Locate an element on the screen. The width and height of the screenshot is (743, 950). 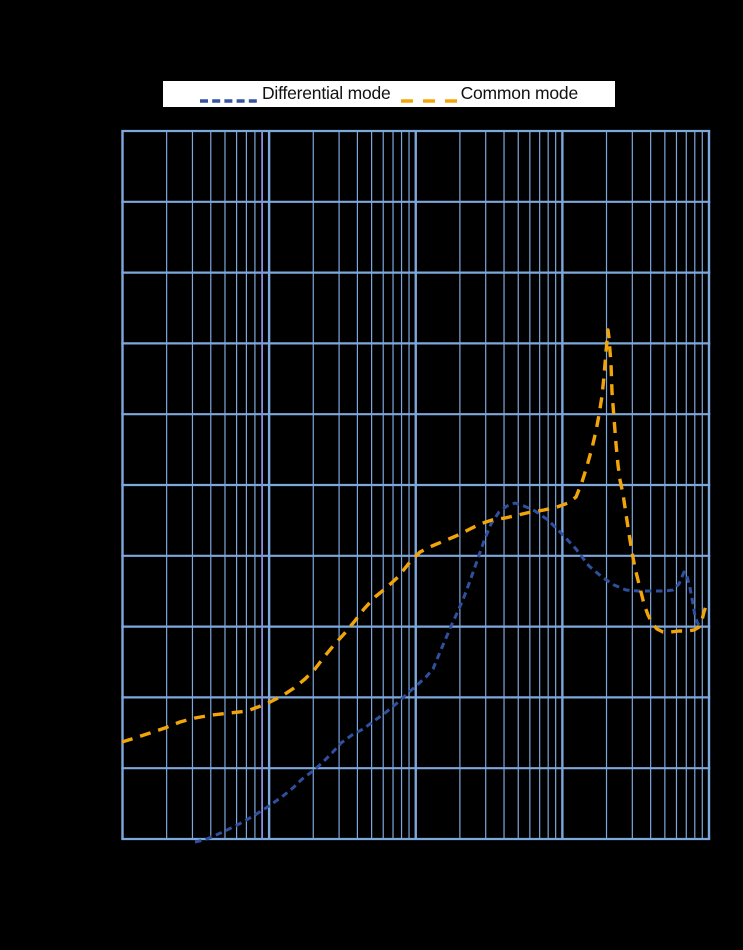
differential-mode-dash-sample-icon is located at coordinates (228, 97).